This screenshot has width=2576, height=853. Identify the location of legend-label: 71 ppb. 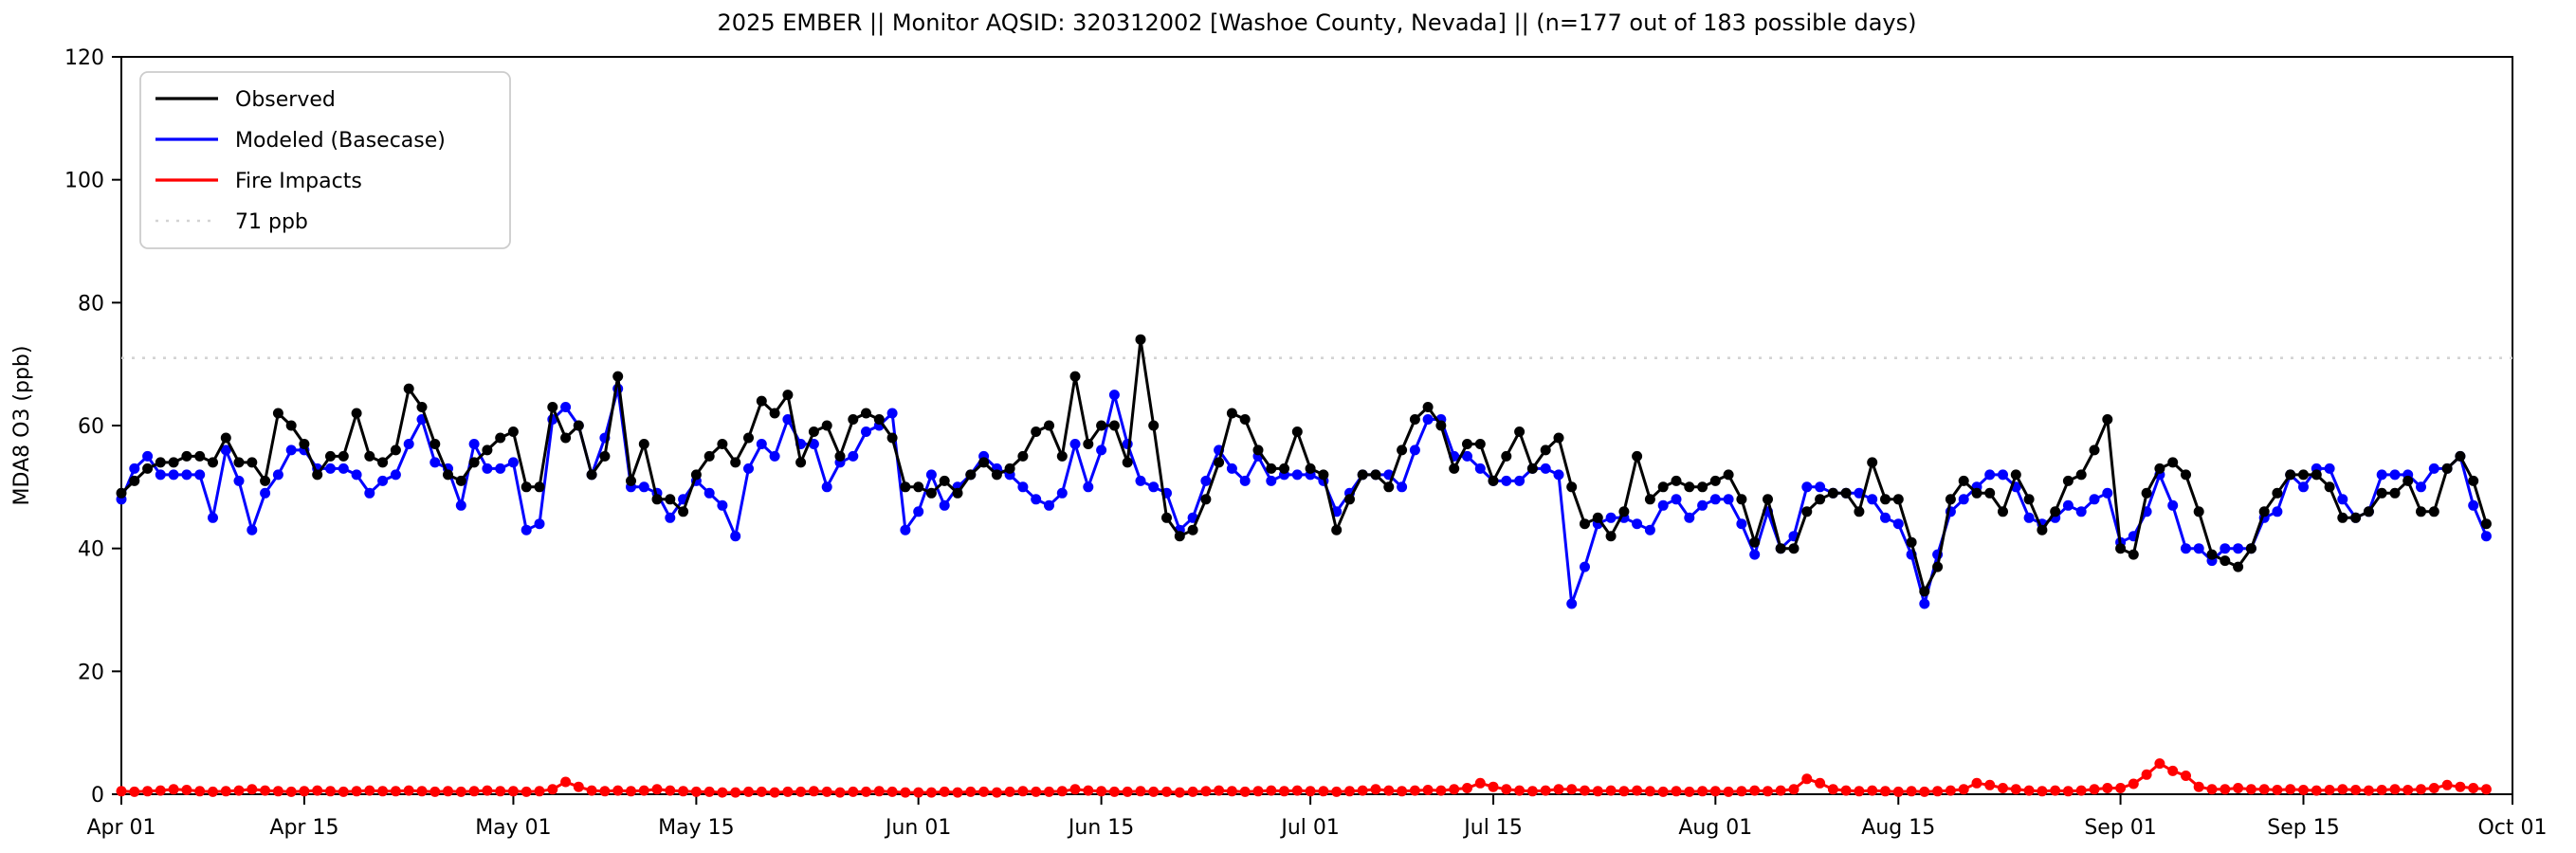
(271, 222).